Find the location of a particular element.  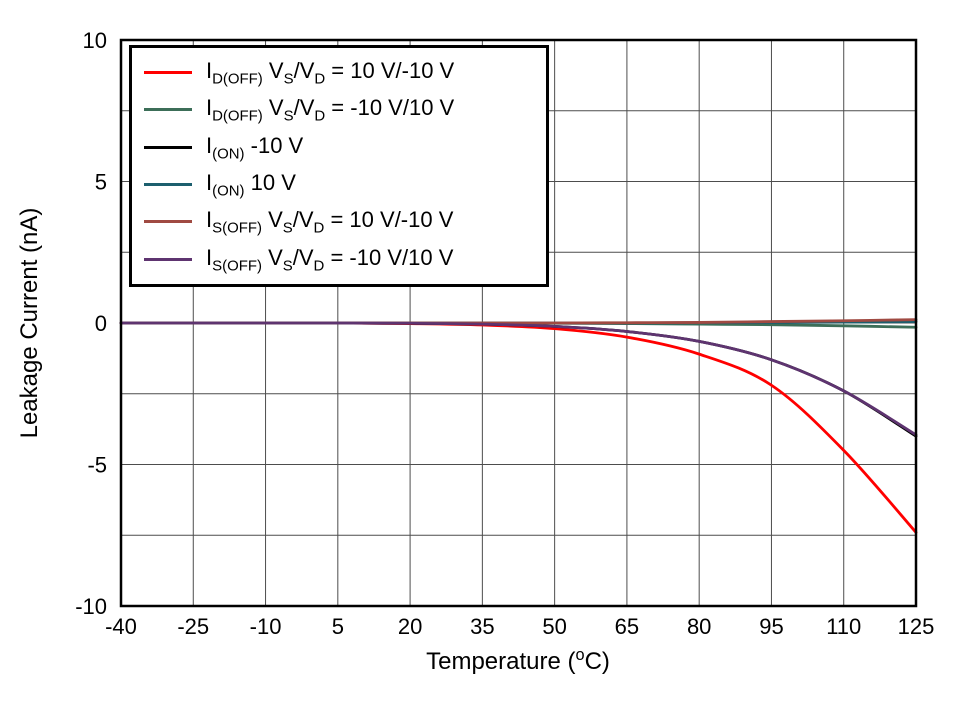

y-tick-label: 0 is located at coordinates (101, 323).